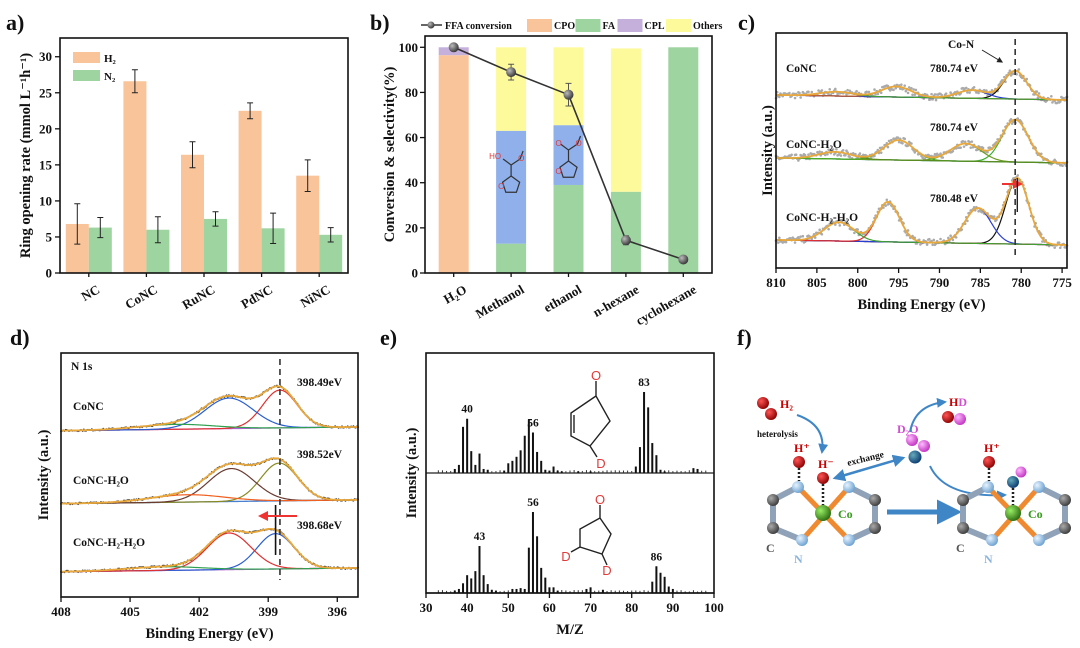 Image resolution: width=1080 pixels, height=648 pixels. Describe the element at coordinates (801, 69) in the screenshot. I see `spectrum-name: CoNC` at that location.